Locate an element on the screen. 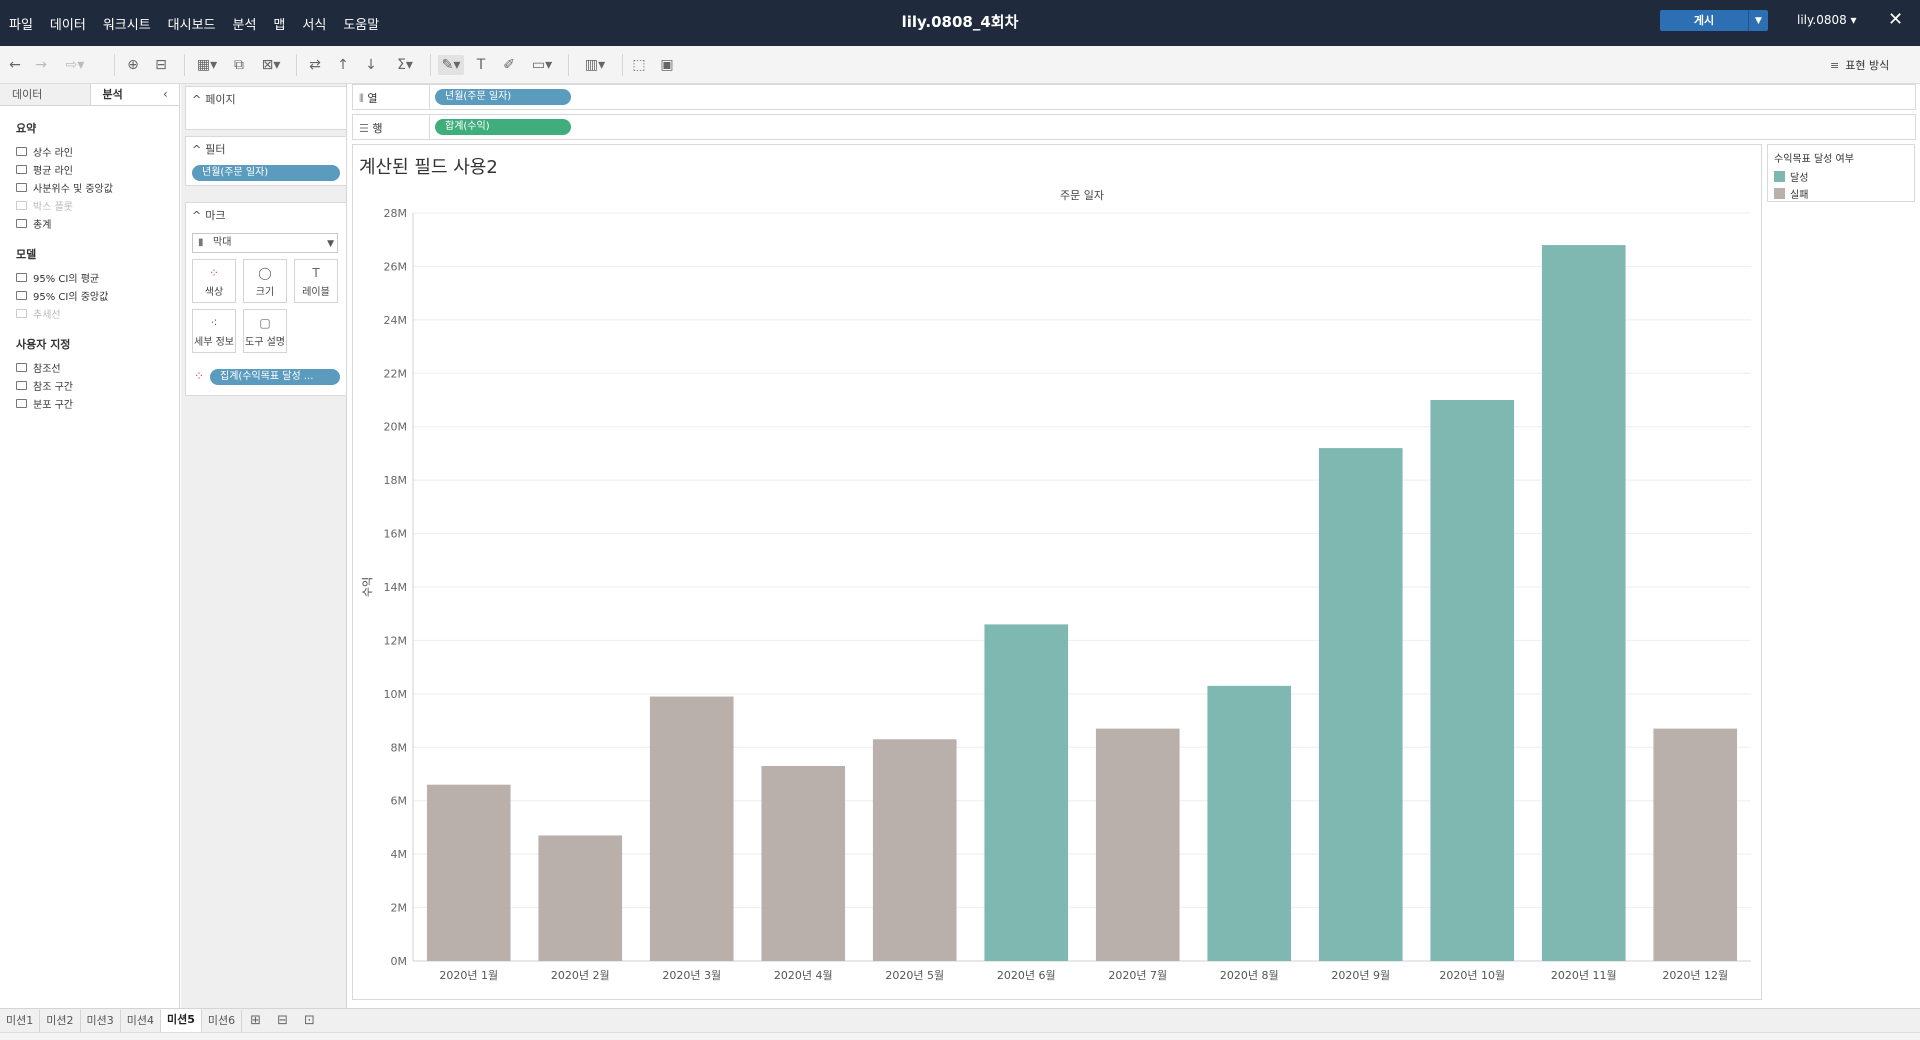  analytics-item: 사분위수 및 중앙값 is located at coordinates (97, 187).